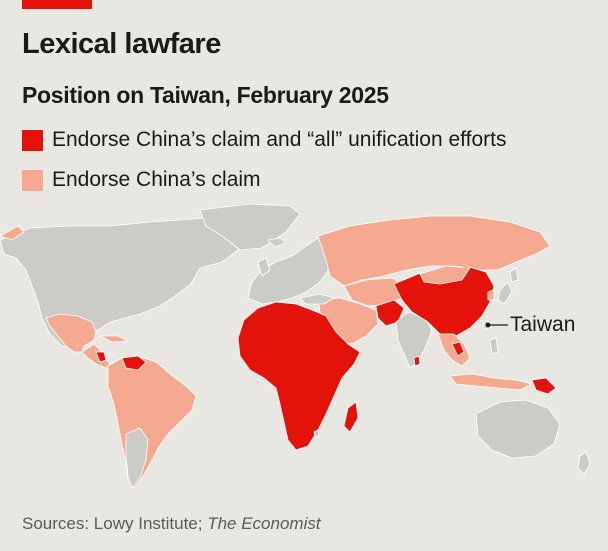  I want to click on korea, so click(491, 295).